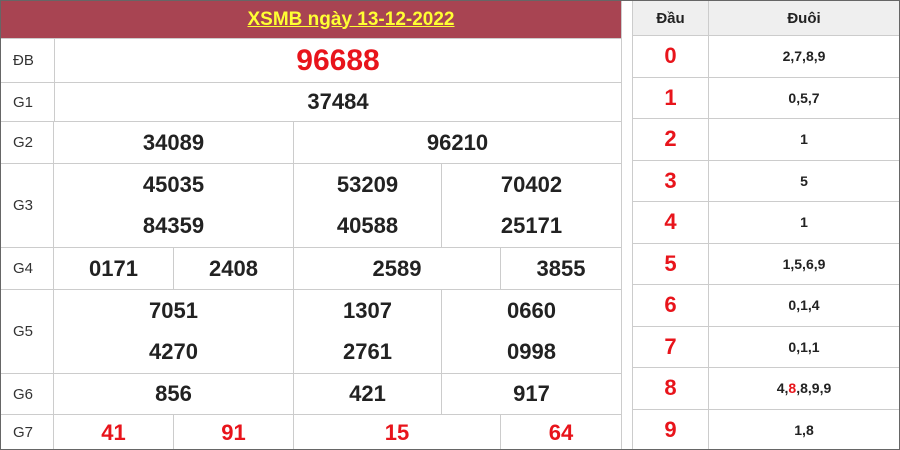  Describe the element at coordinates (671, 388) in the screenshot. I see `head-digit: 8` at that location.